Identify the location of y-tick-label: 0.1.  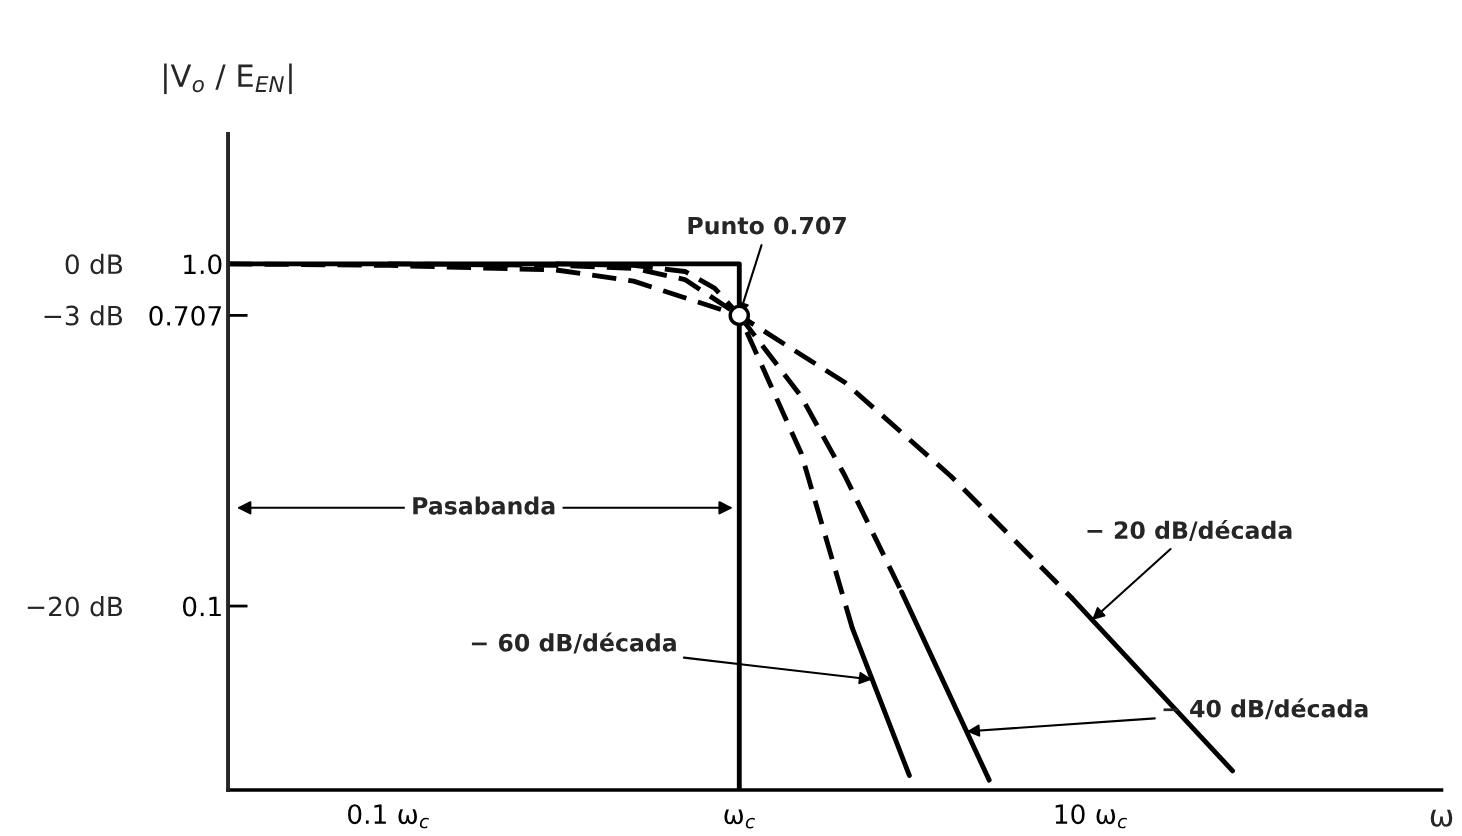
(201, 606).